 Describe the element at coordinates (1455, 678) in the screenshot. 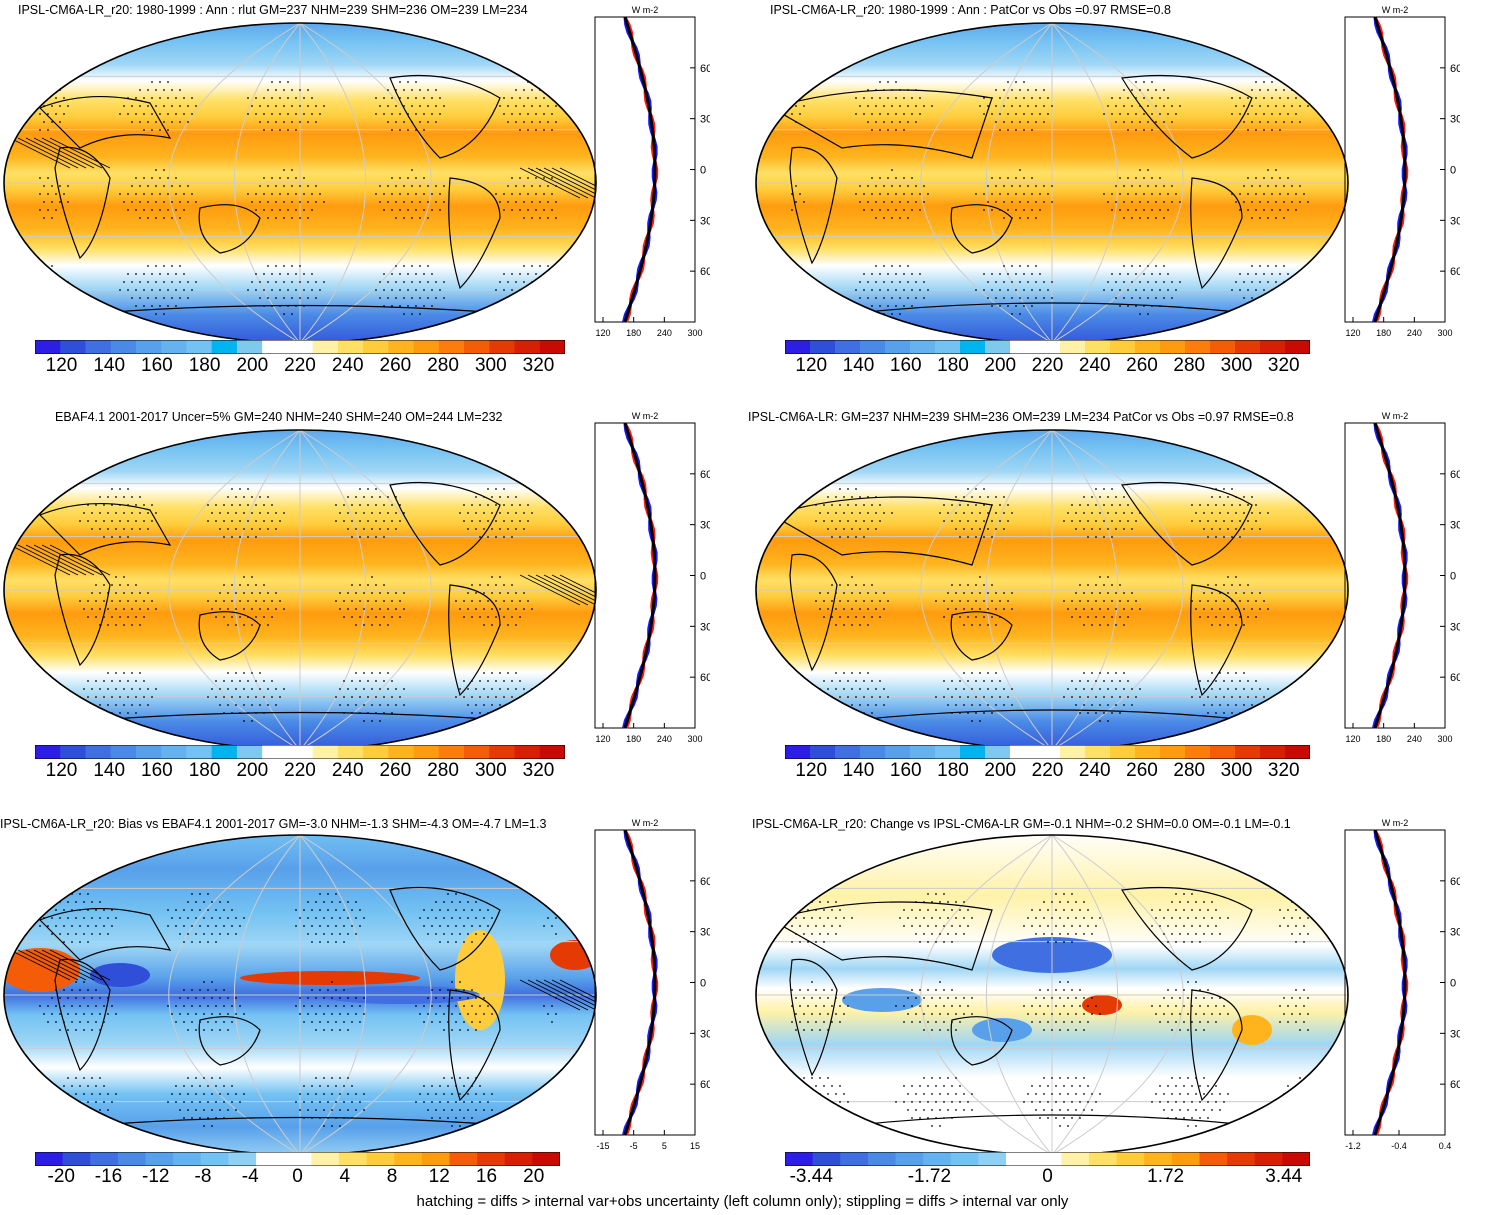

I see `profile-lat-label: 60S` at that location.